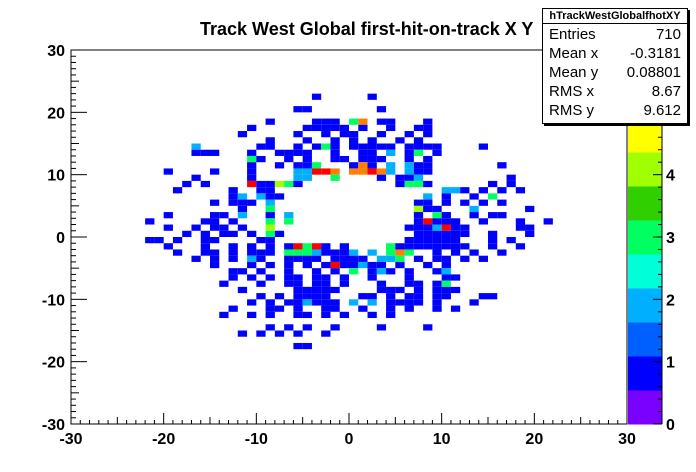 Image resolution: width=696 pixels, height=472 pixels. What do you see at coordinates (653, 72) in the screenshot?
I see `stats-value: 0.08801` at bounding box center [653, 72].